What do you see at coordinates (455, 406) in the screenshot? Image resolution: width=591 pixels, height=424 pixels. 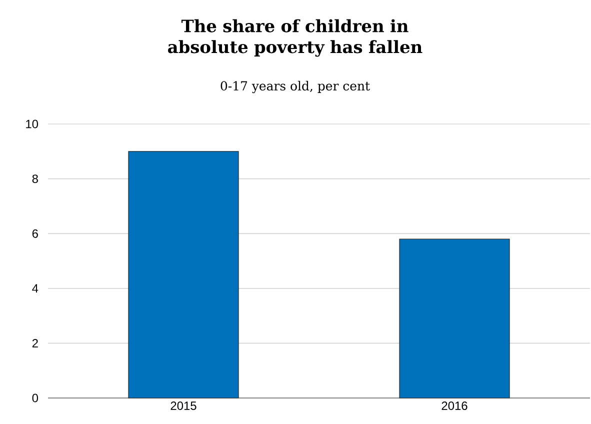 I see `x-tick-label: 2016` at bounding box center [455, 406].